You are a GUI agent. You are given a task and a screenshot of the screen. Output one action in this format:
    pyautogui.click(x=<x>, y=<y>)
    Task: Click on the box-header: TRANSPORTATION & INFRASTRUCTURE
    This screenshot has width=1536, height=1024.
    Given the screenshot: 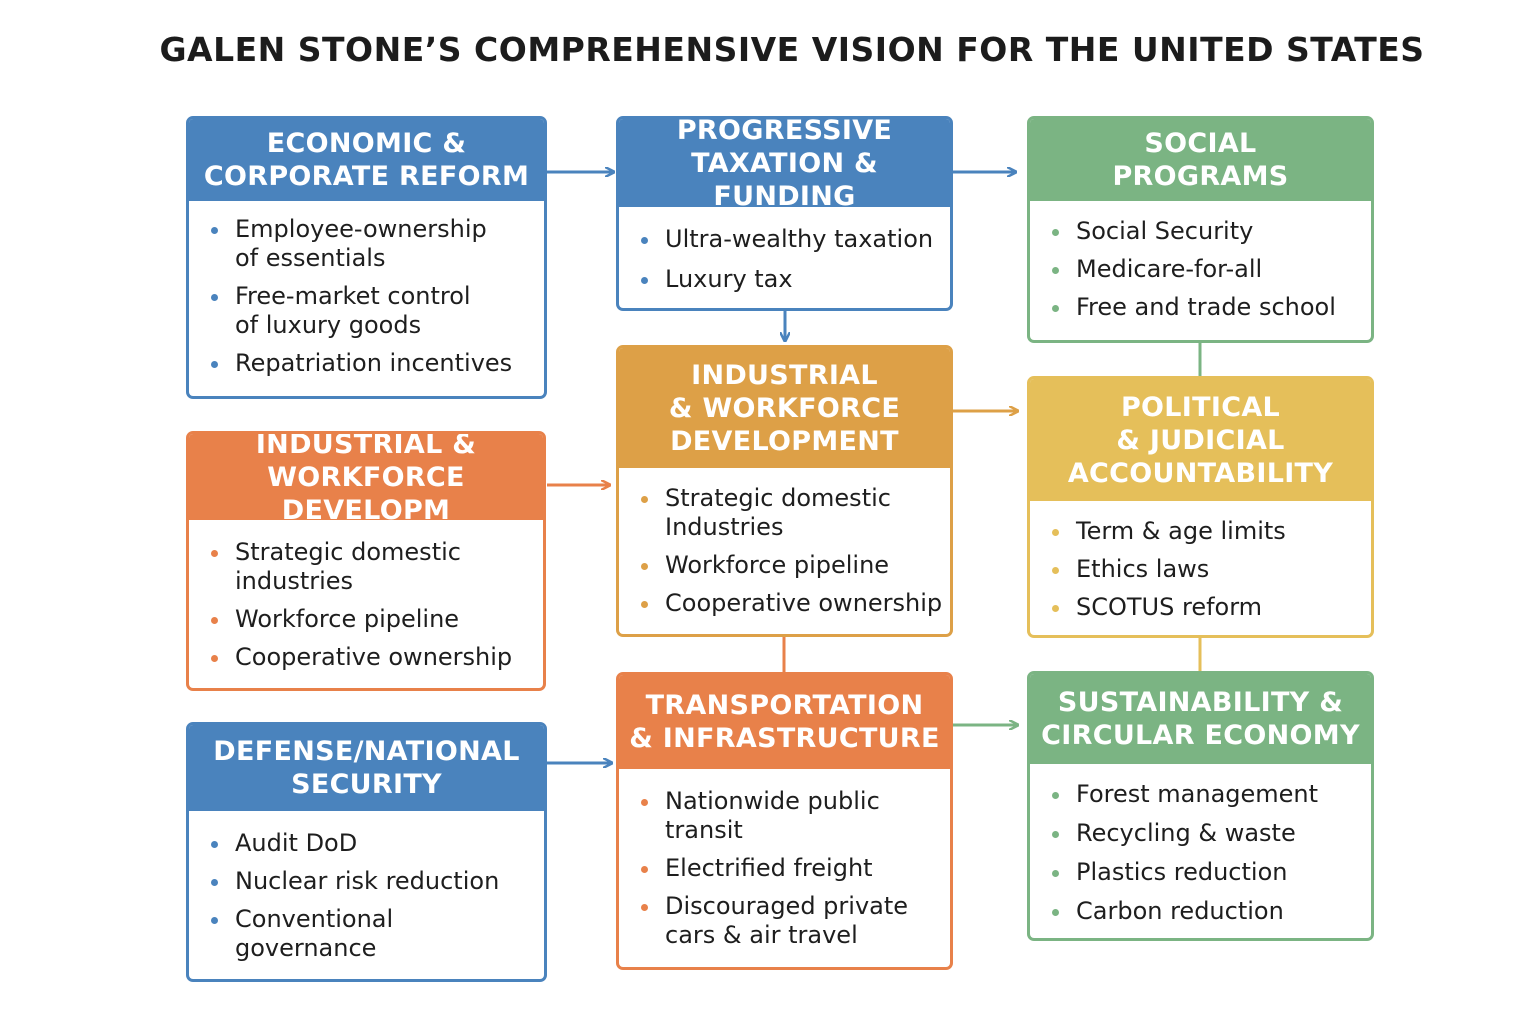 What is the action you would take?
    pyautogui.click(x=784, y=722)
    